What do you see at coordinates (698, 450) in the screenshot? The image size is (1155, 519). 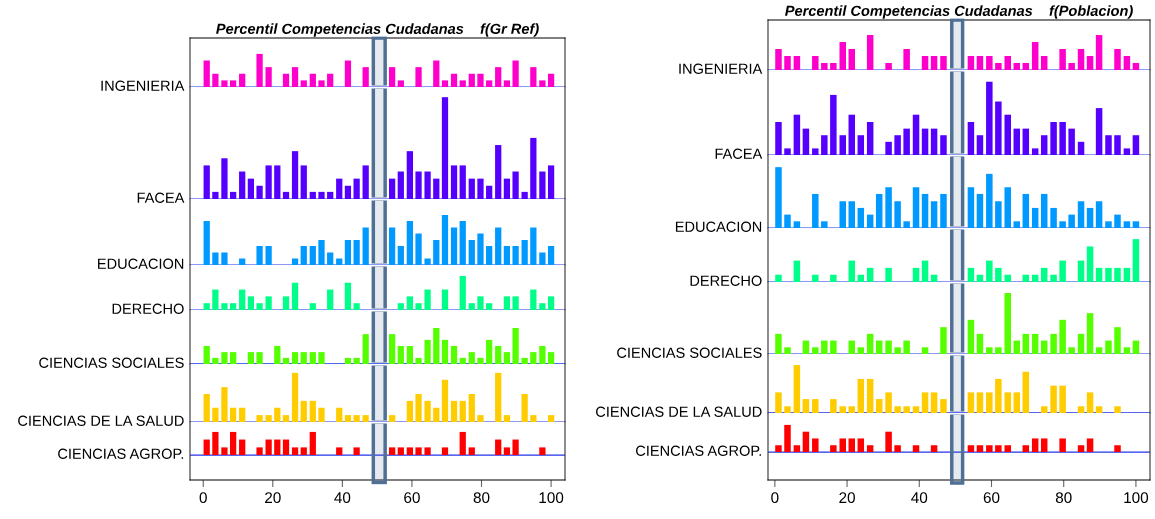 I see `y-axis-title: CIENCIAS AGROP.` at bounding box center [698, 450].